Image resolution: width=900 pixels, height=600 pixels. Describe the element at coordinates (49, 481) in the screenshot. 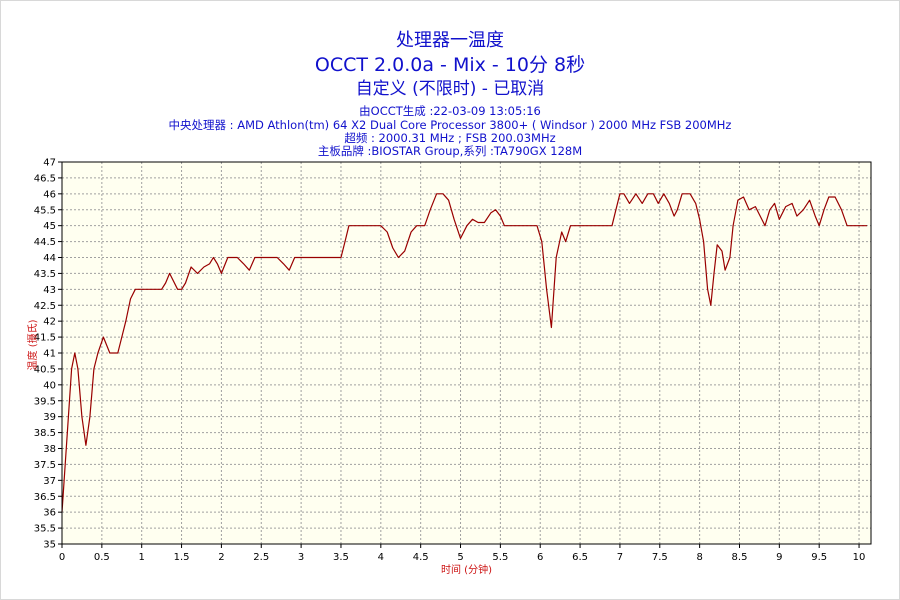

I see `y-tick-label: 37` at that location.